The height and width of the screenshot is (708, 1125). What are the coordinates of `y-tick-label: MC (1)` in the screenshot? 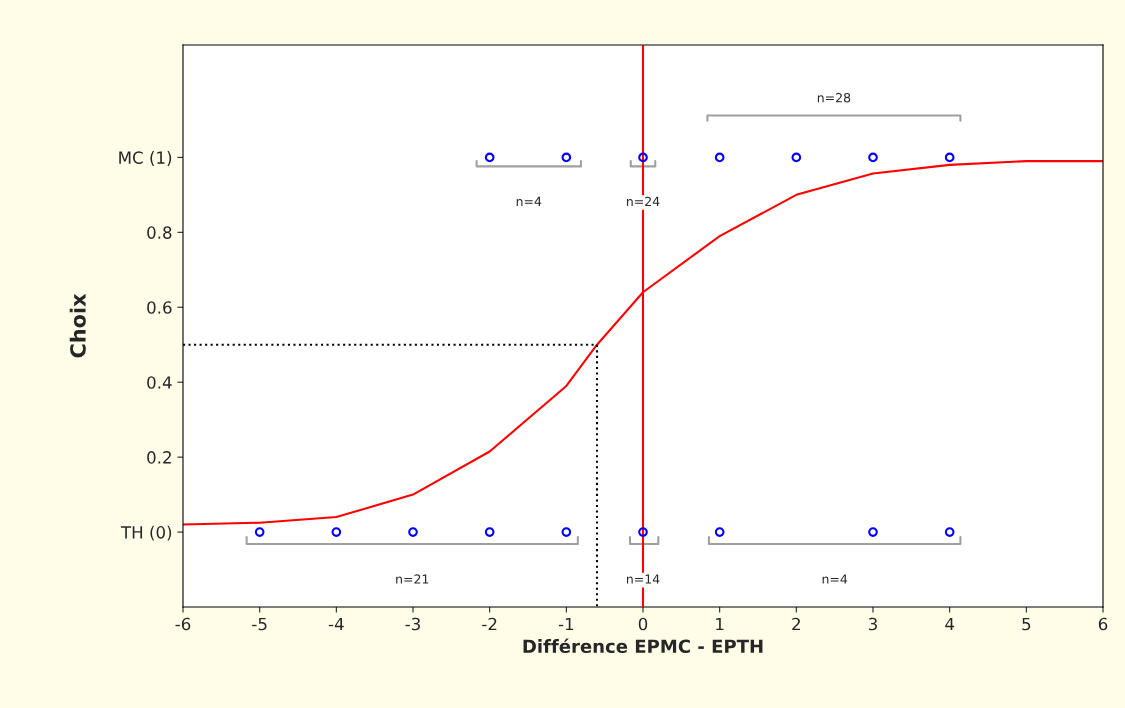 It's located at (145, 158).